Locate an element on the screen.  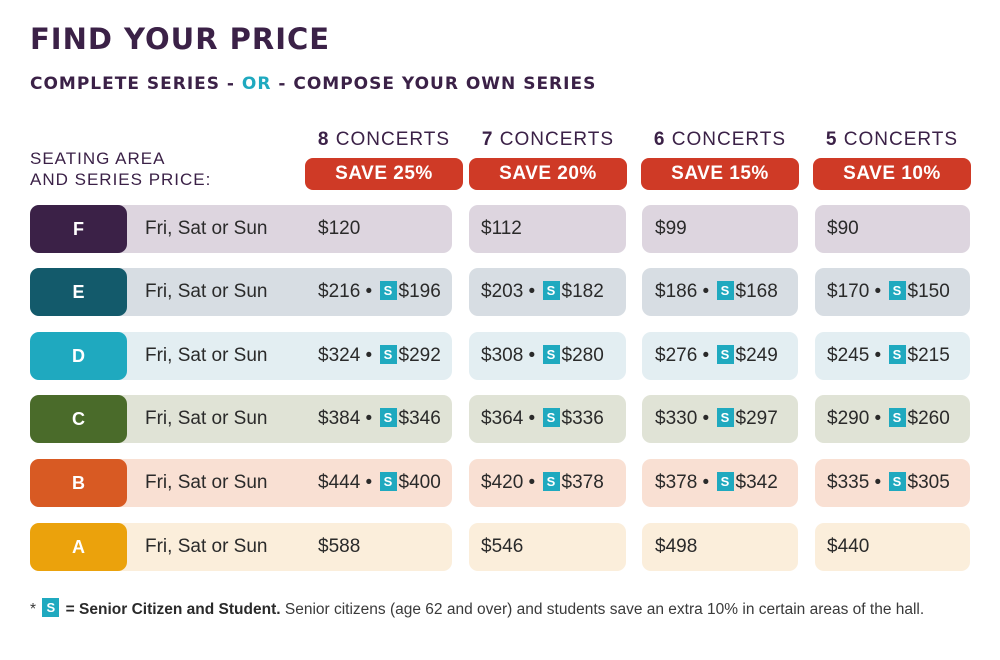
full-price: $546 is located at coordinates (502, 546).